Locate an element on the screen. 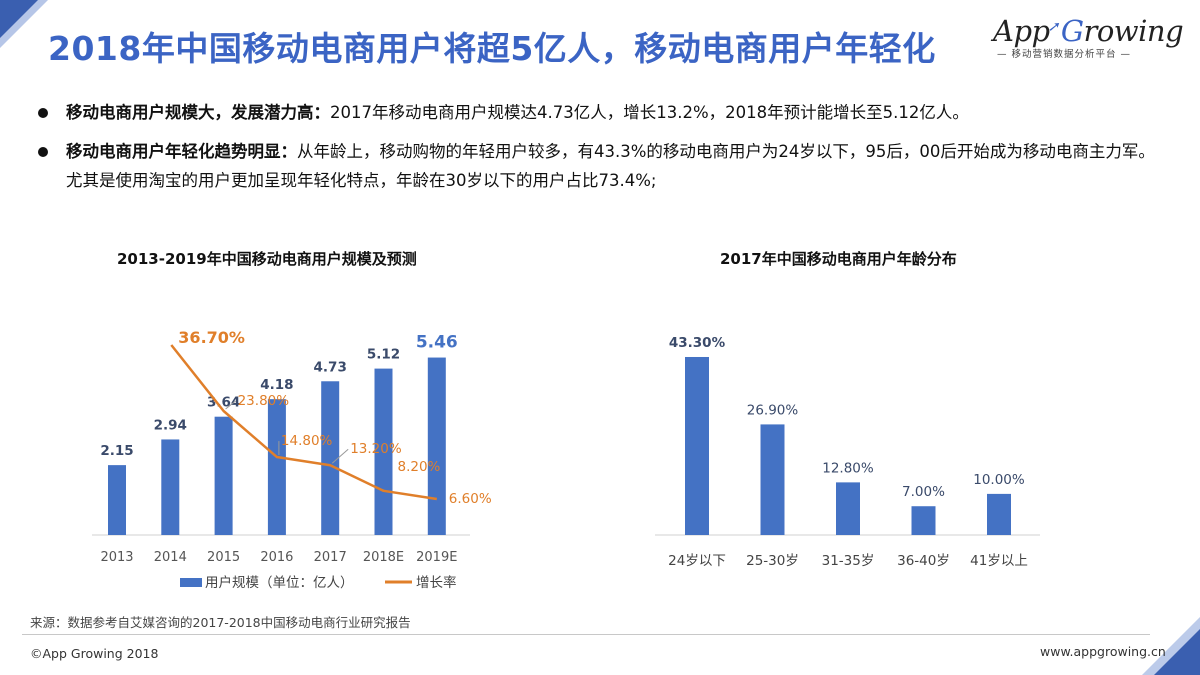  chart2-bar-label: 43.30% is located at coordinates (697, 343).